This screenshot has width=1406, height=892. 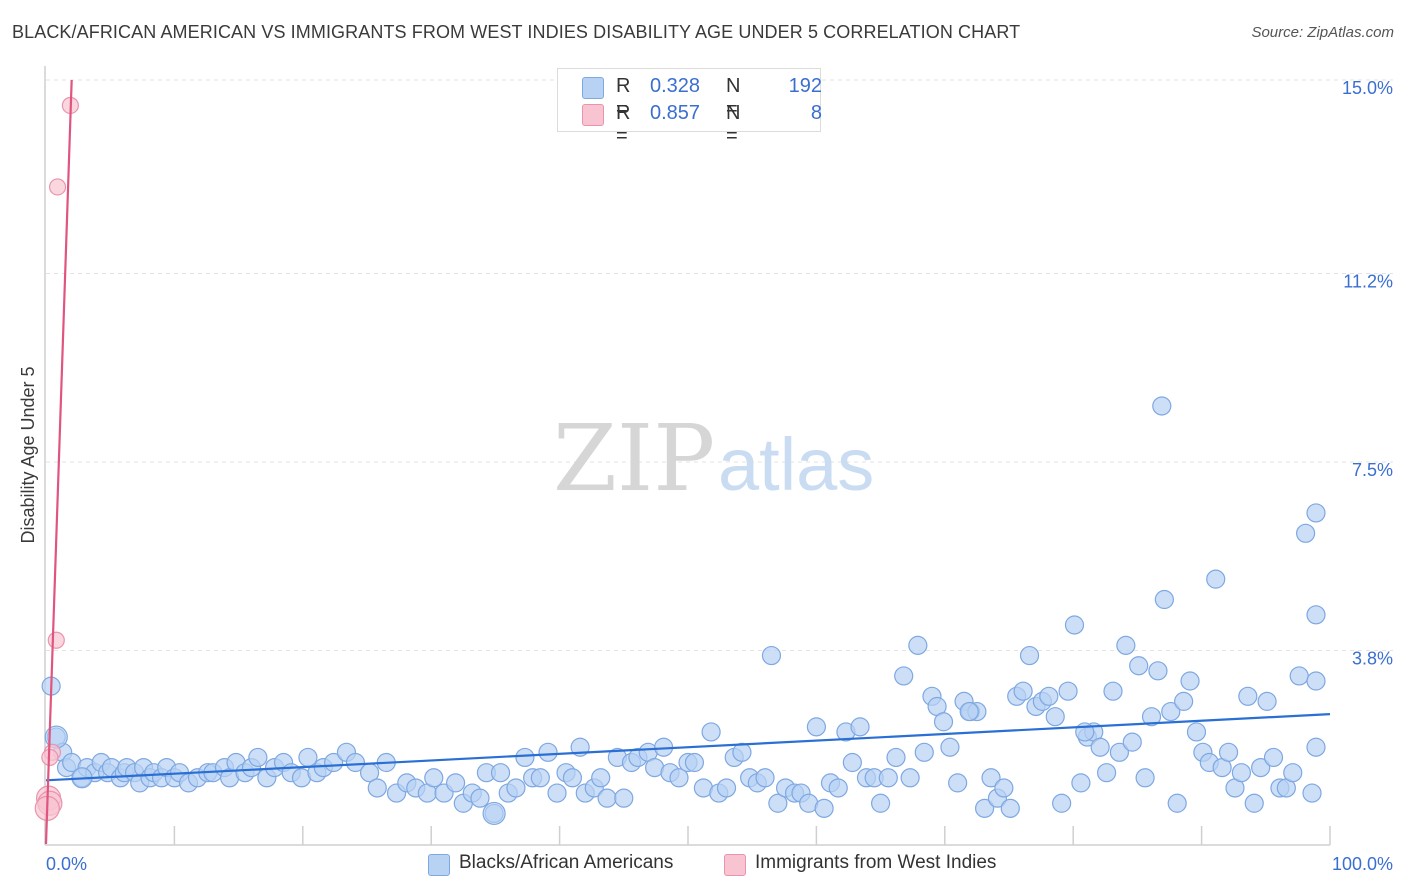 I want to click on x-tick-label-max: 100.0%, so click(x=1362, y=864).